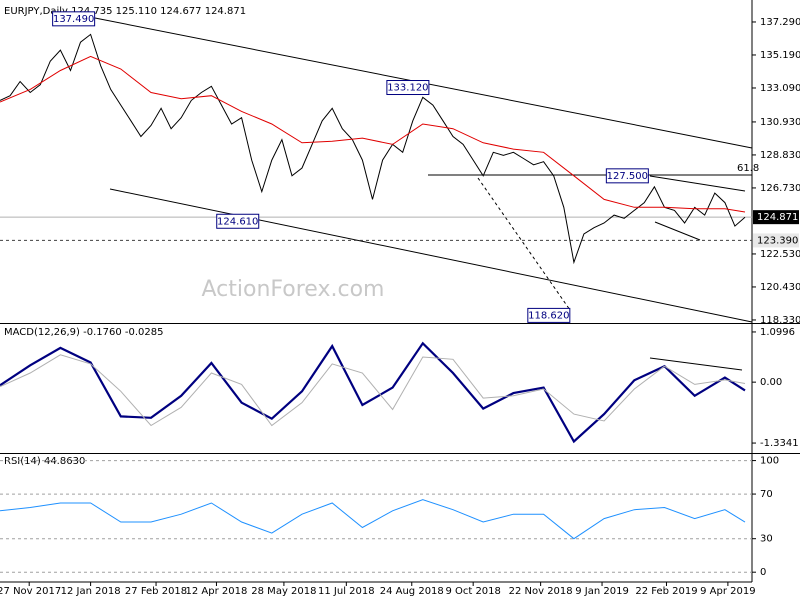 This screenshot has width=800, height=600. What do you see at coordinates (763, 572) in the screenshot?
I see `y-tick-label: 0` at bounding box center [763, 572].